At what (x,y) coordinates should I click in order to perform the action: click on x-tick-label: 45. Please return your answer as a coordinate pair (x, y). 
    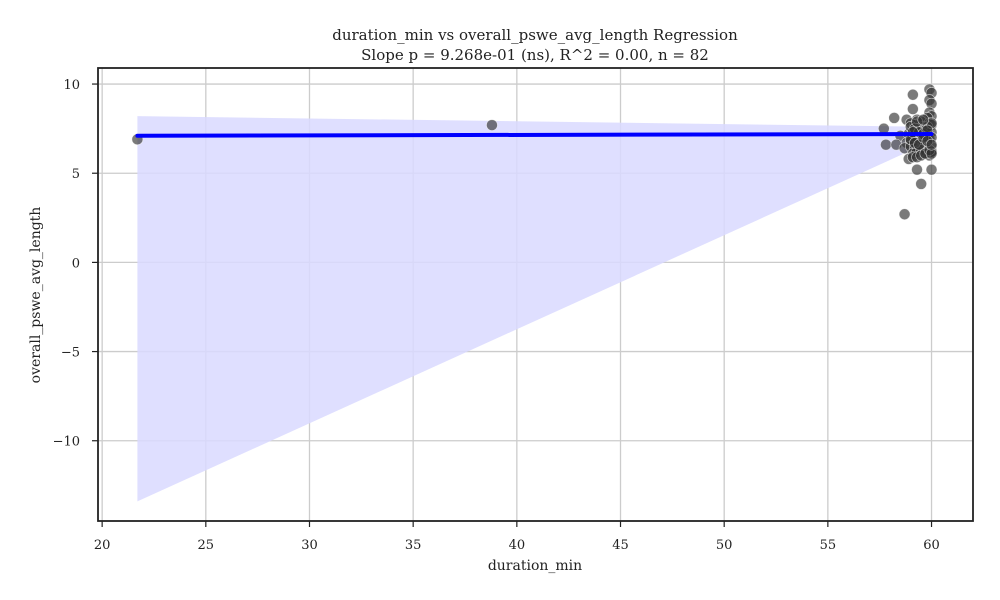
    Looking at the image, I should click on (620, 545).